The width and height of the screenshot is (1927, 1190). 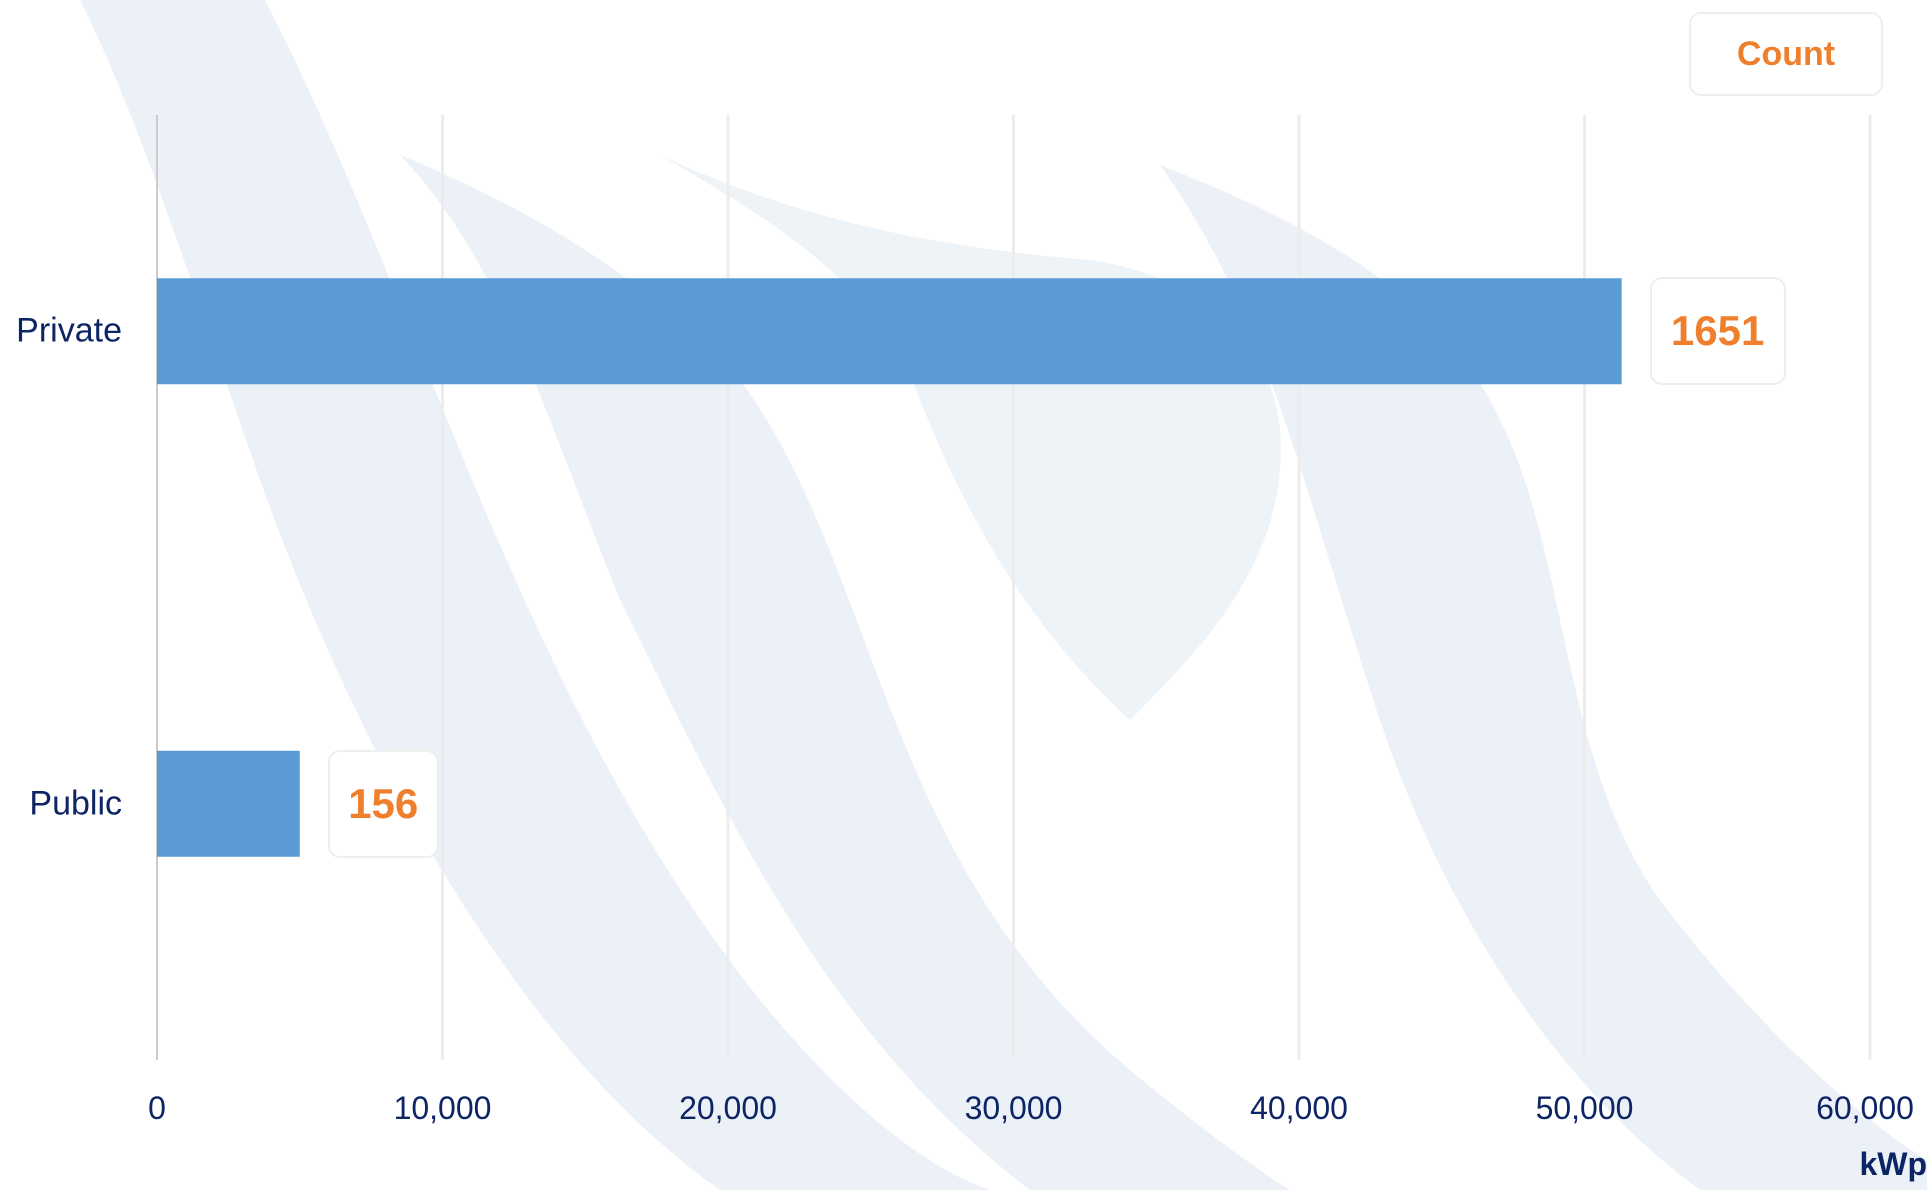 I want to click on category-label: Public, so click(x=75, y=803).